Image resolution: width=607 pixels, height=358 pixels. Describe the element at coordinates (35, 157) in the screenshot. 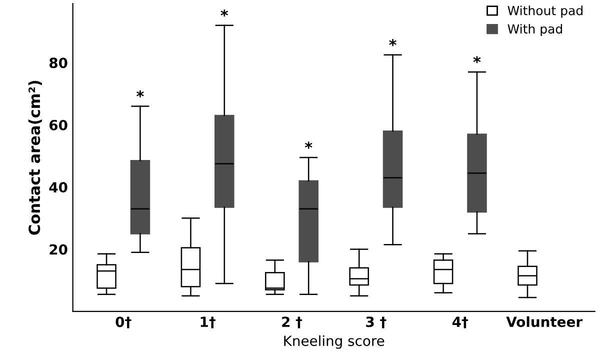

I see `y-axis-title: Contact area(cm²)` at that location.